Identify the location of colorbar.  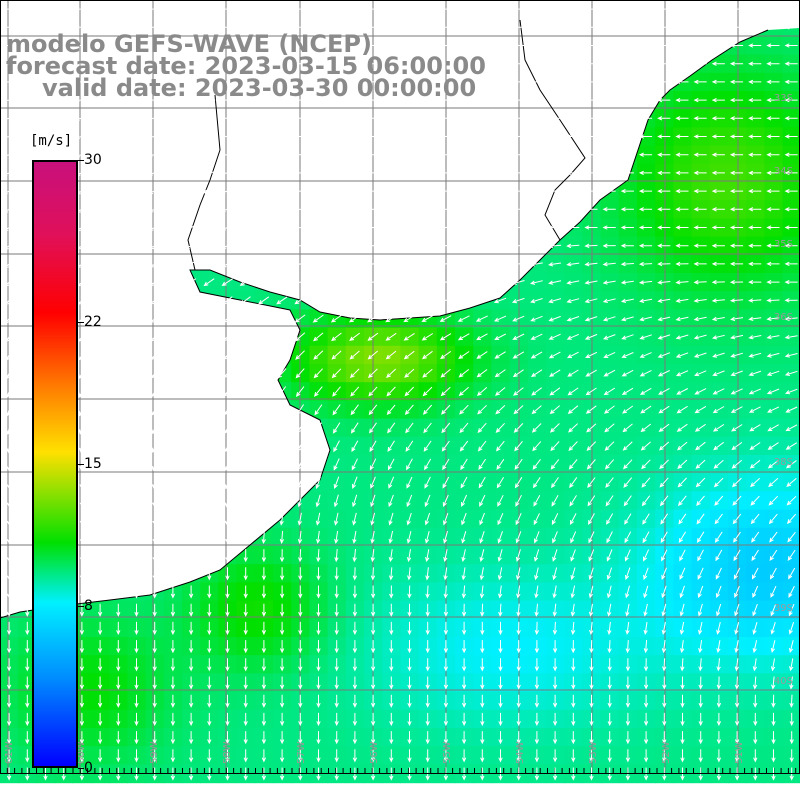
(55, 464).